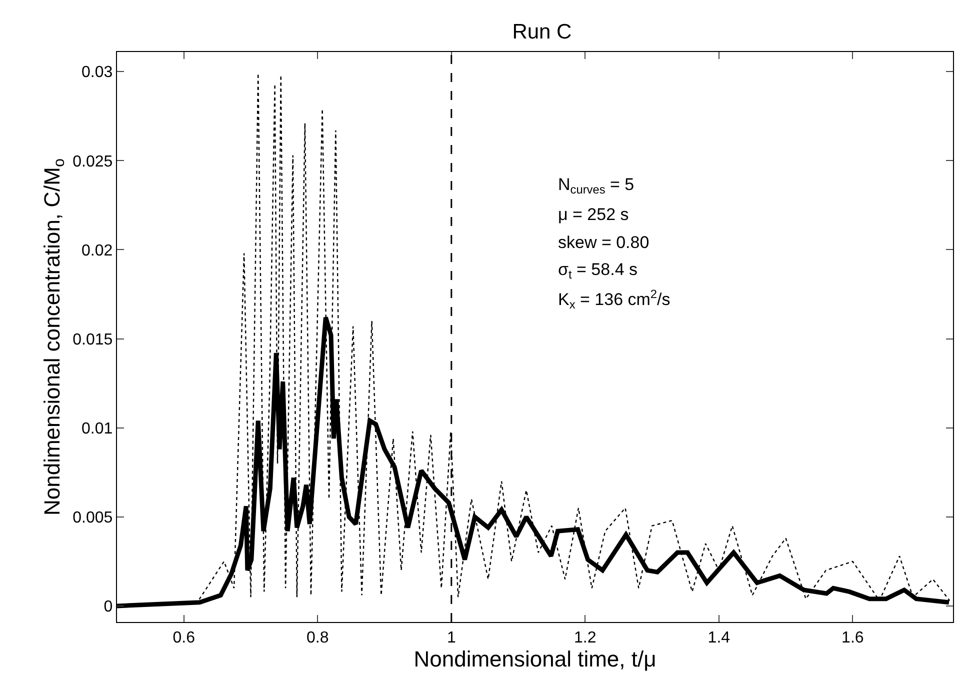  I want to click on x-tick-label: 0.6, so click(184, 637).